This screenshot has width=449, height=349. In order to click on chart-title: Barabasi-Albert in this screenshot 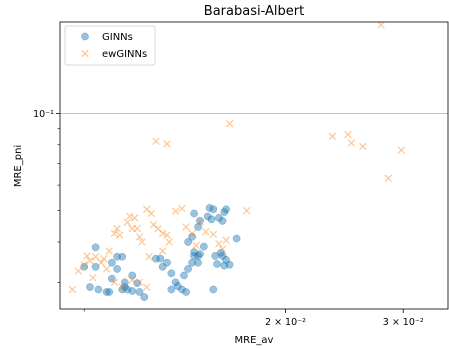, I will do `click(254, 11)`.